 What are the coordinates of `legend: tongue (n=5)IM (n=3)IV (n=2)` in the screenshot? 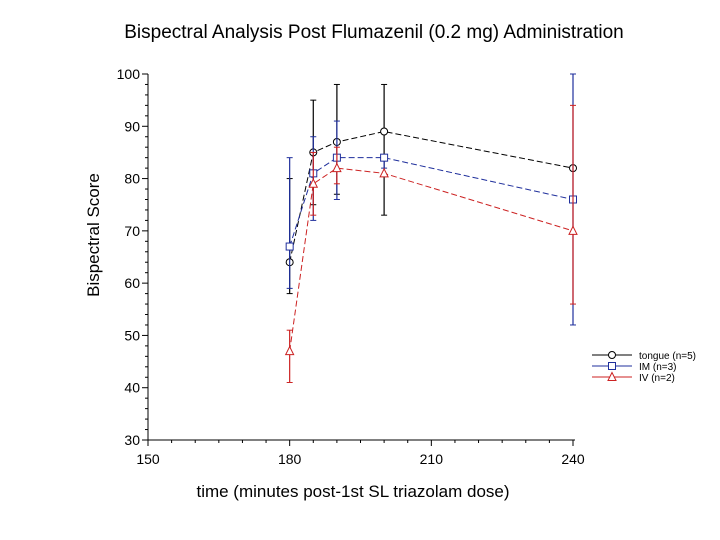 It's located at (644, 367).